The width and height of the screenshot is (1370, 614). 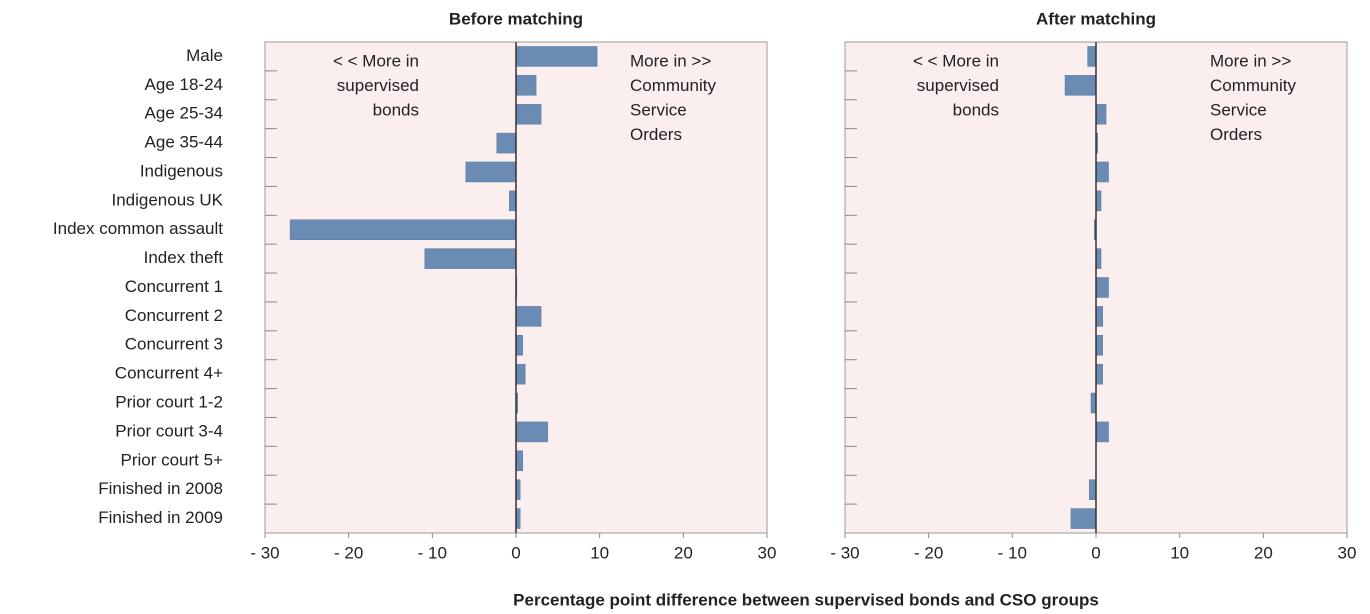 What do you see at coordinates (160, 517) in the screenshot?
I see `y-tick-label: Finished in 2009` at bounding box center [160, 517].